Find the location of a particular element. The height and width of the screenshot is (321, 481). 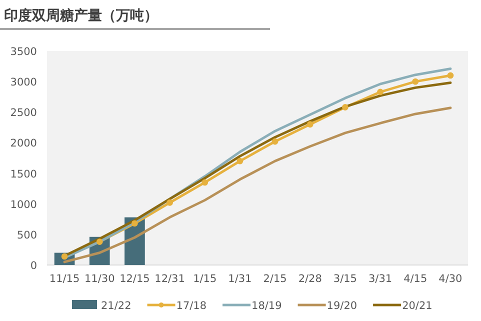

y-tick-label: 2000 is located at coordinates (23, 144).